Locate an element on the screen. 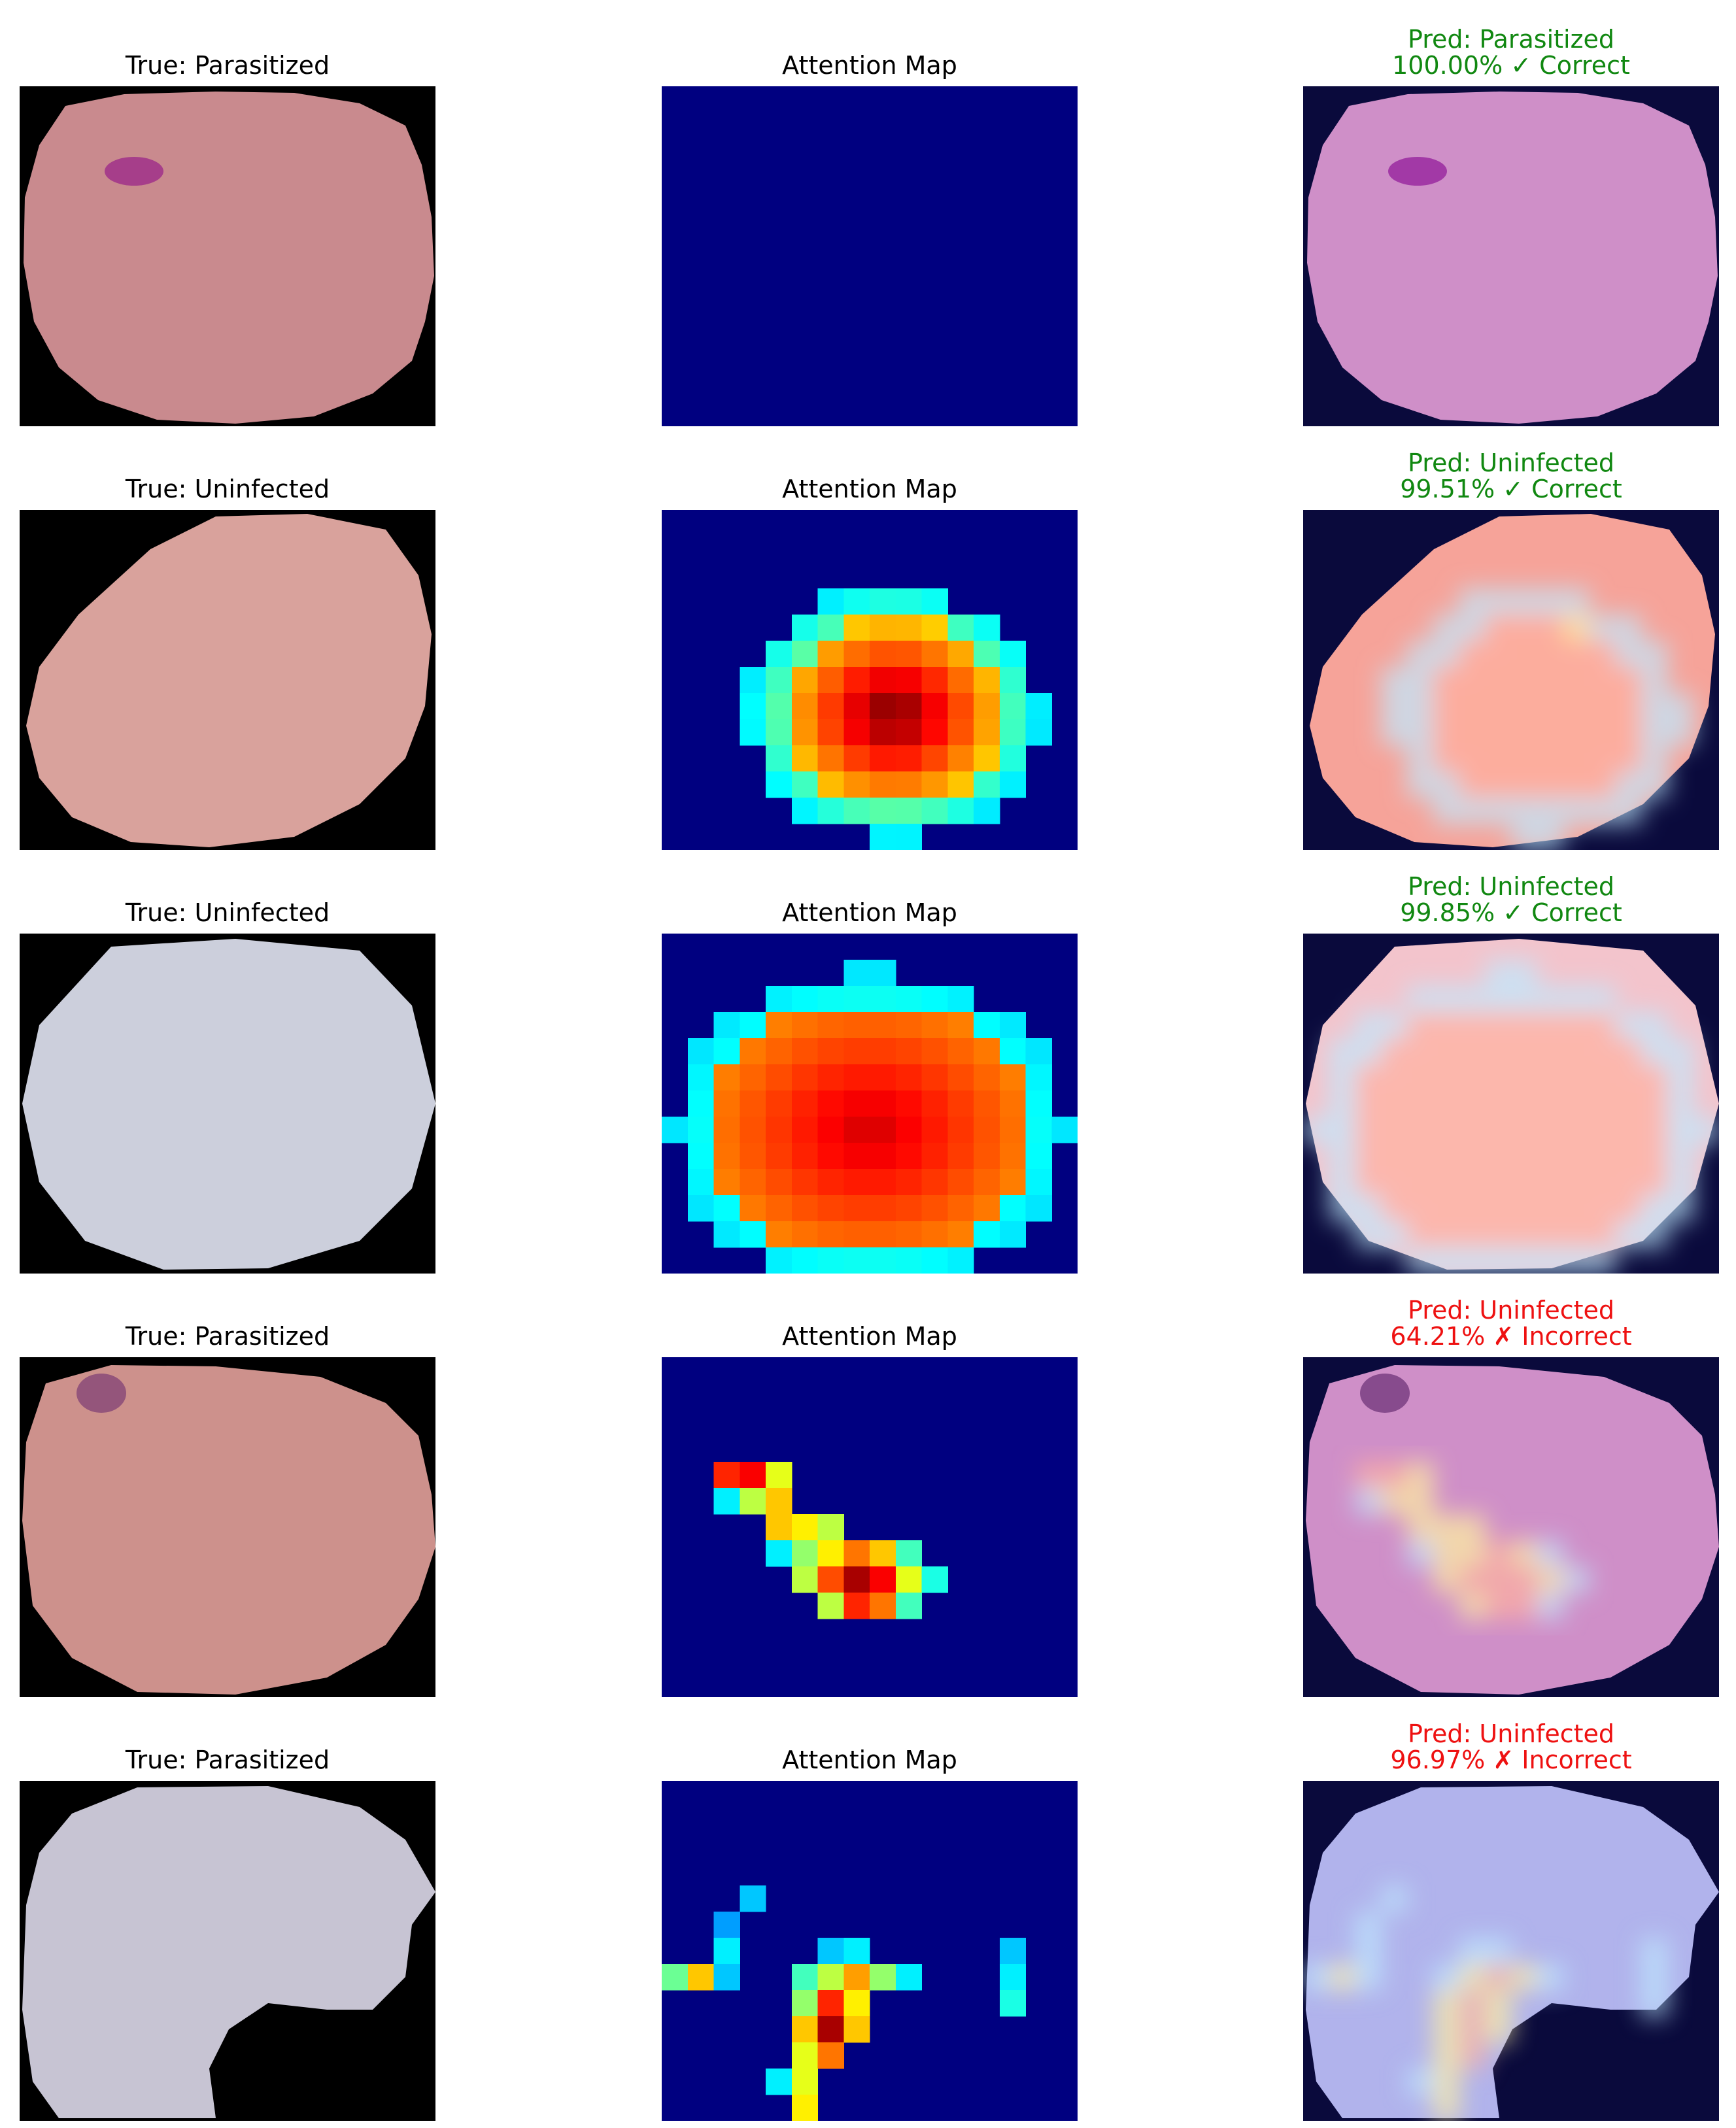 Image resolution: width=1736 pixels, height=2128 pixels. overlay-image is located at coordinates (1511, 1951).